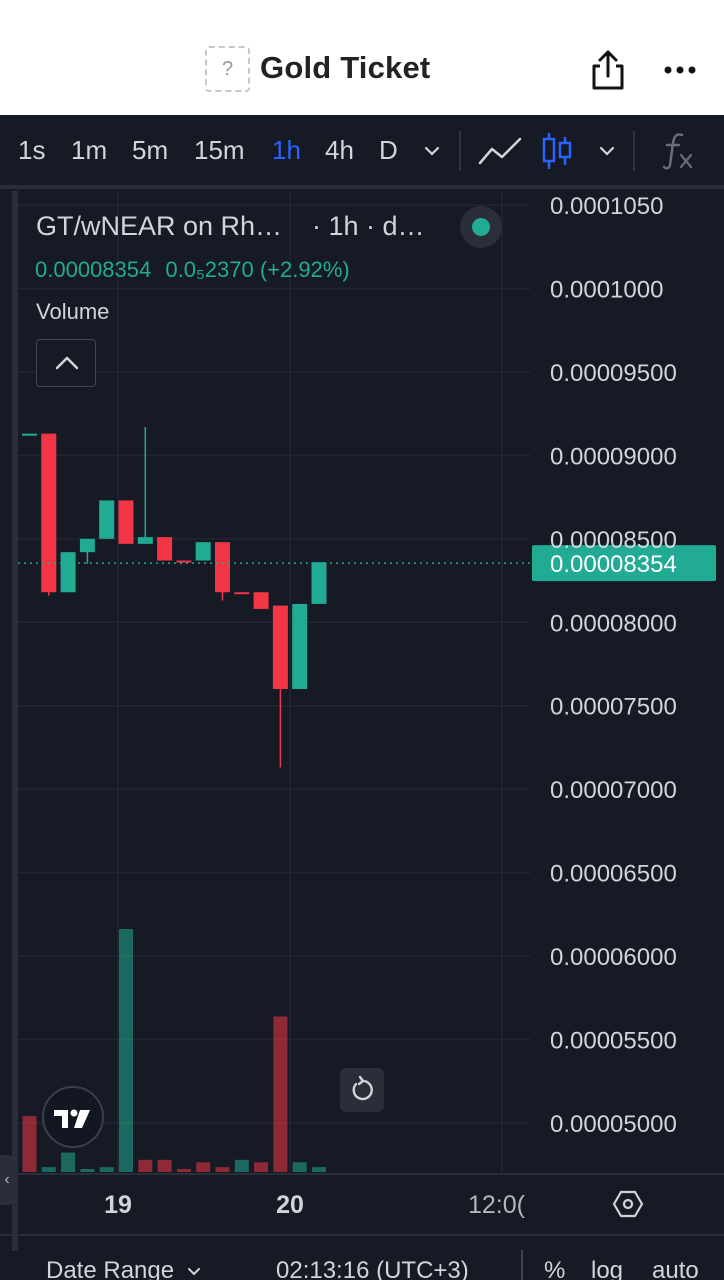 This screenshot has width=724, height=1280. Describe the element at coordinates (372, 1268) in the screenshot. I see `clock-timezone: 02:13:16 (UTC+3)` at that location.